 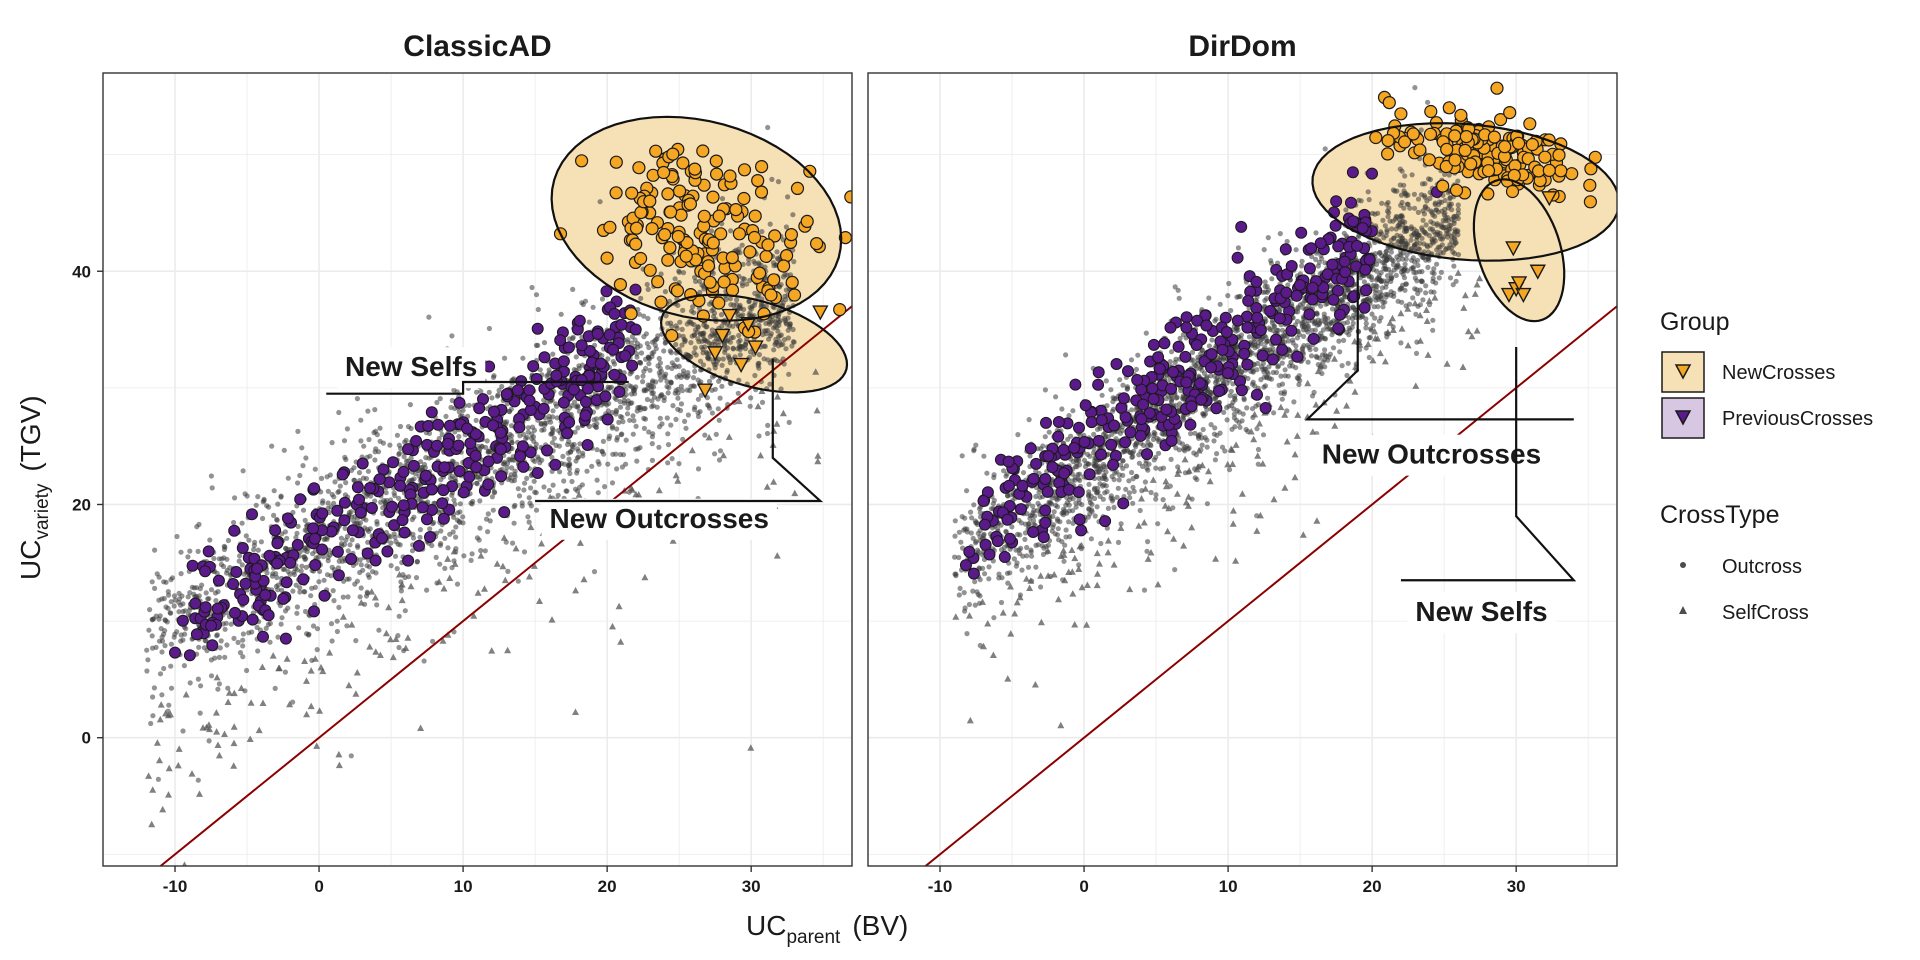 What do you see at coordinates (736, 210) in the screenshot?
I see `new-outcross-point` at bounding box center [736, 210].